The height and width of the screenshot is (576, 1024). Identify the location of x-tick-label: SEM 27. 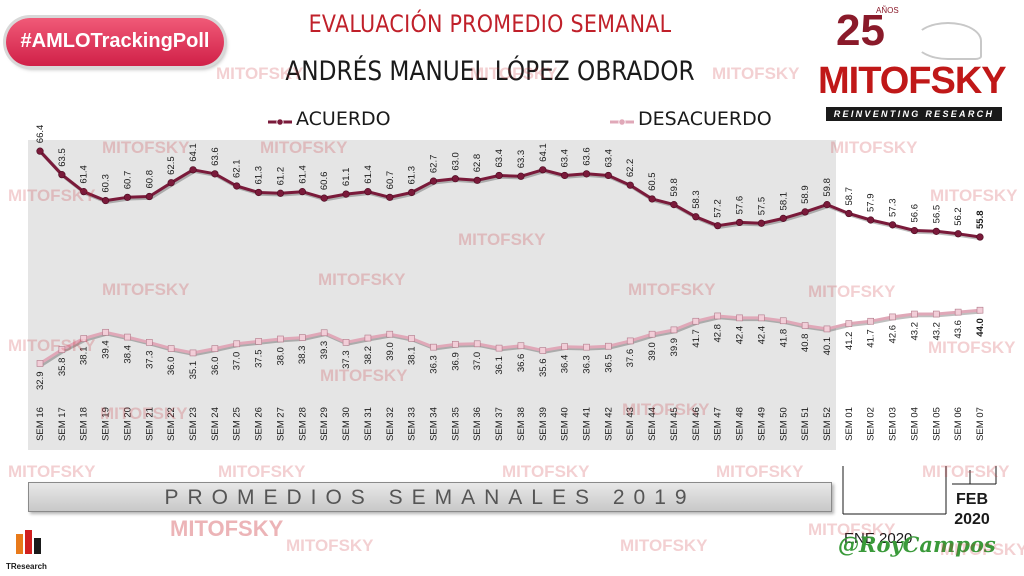
(281, 424).